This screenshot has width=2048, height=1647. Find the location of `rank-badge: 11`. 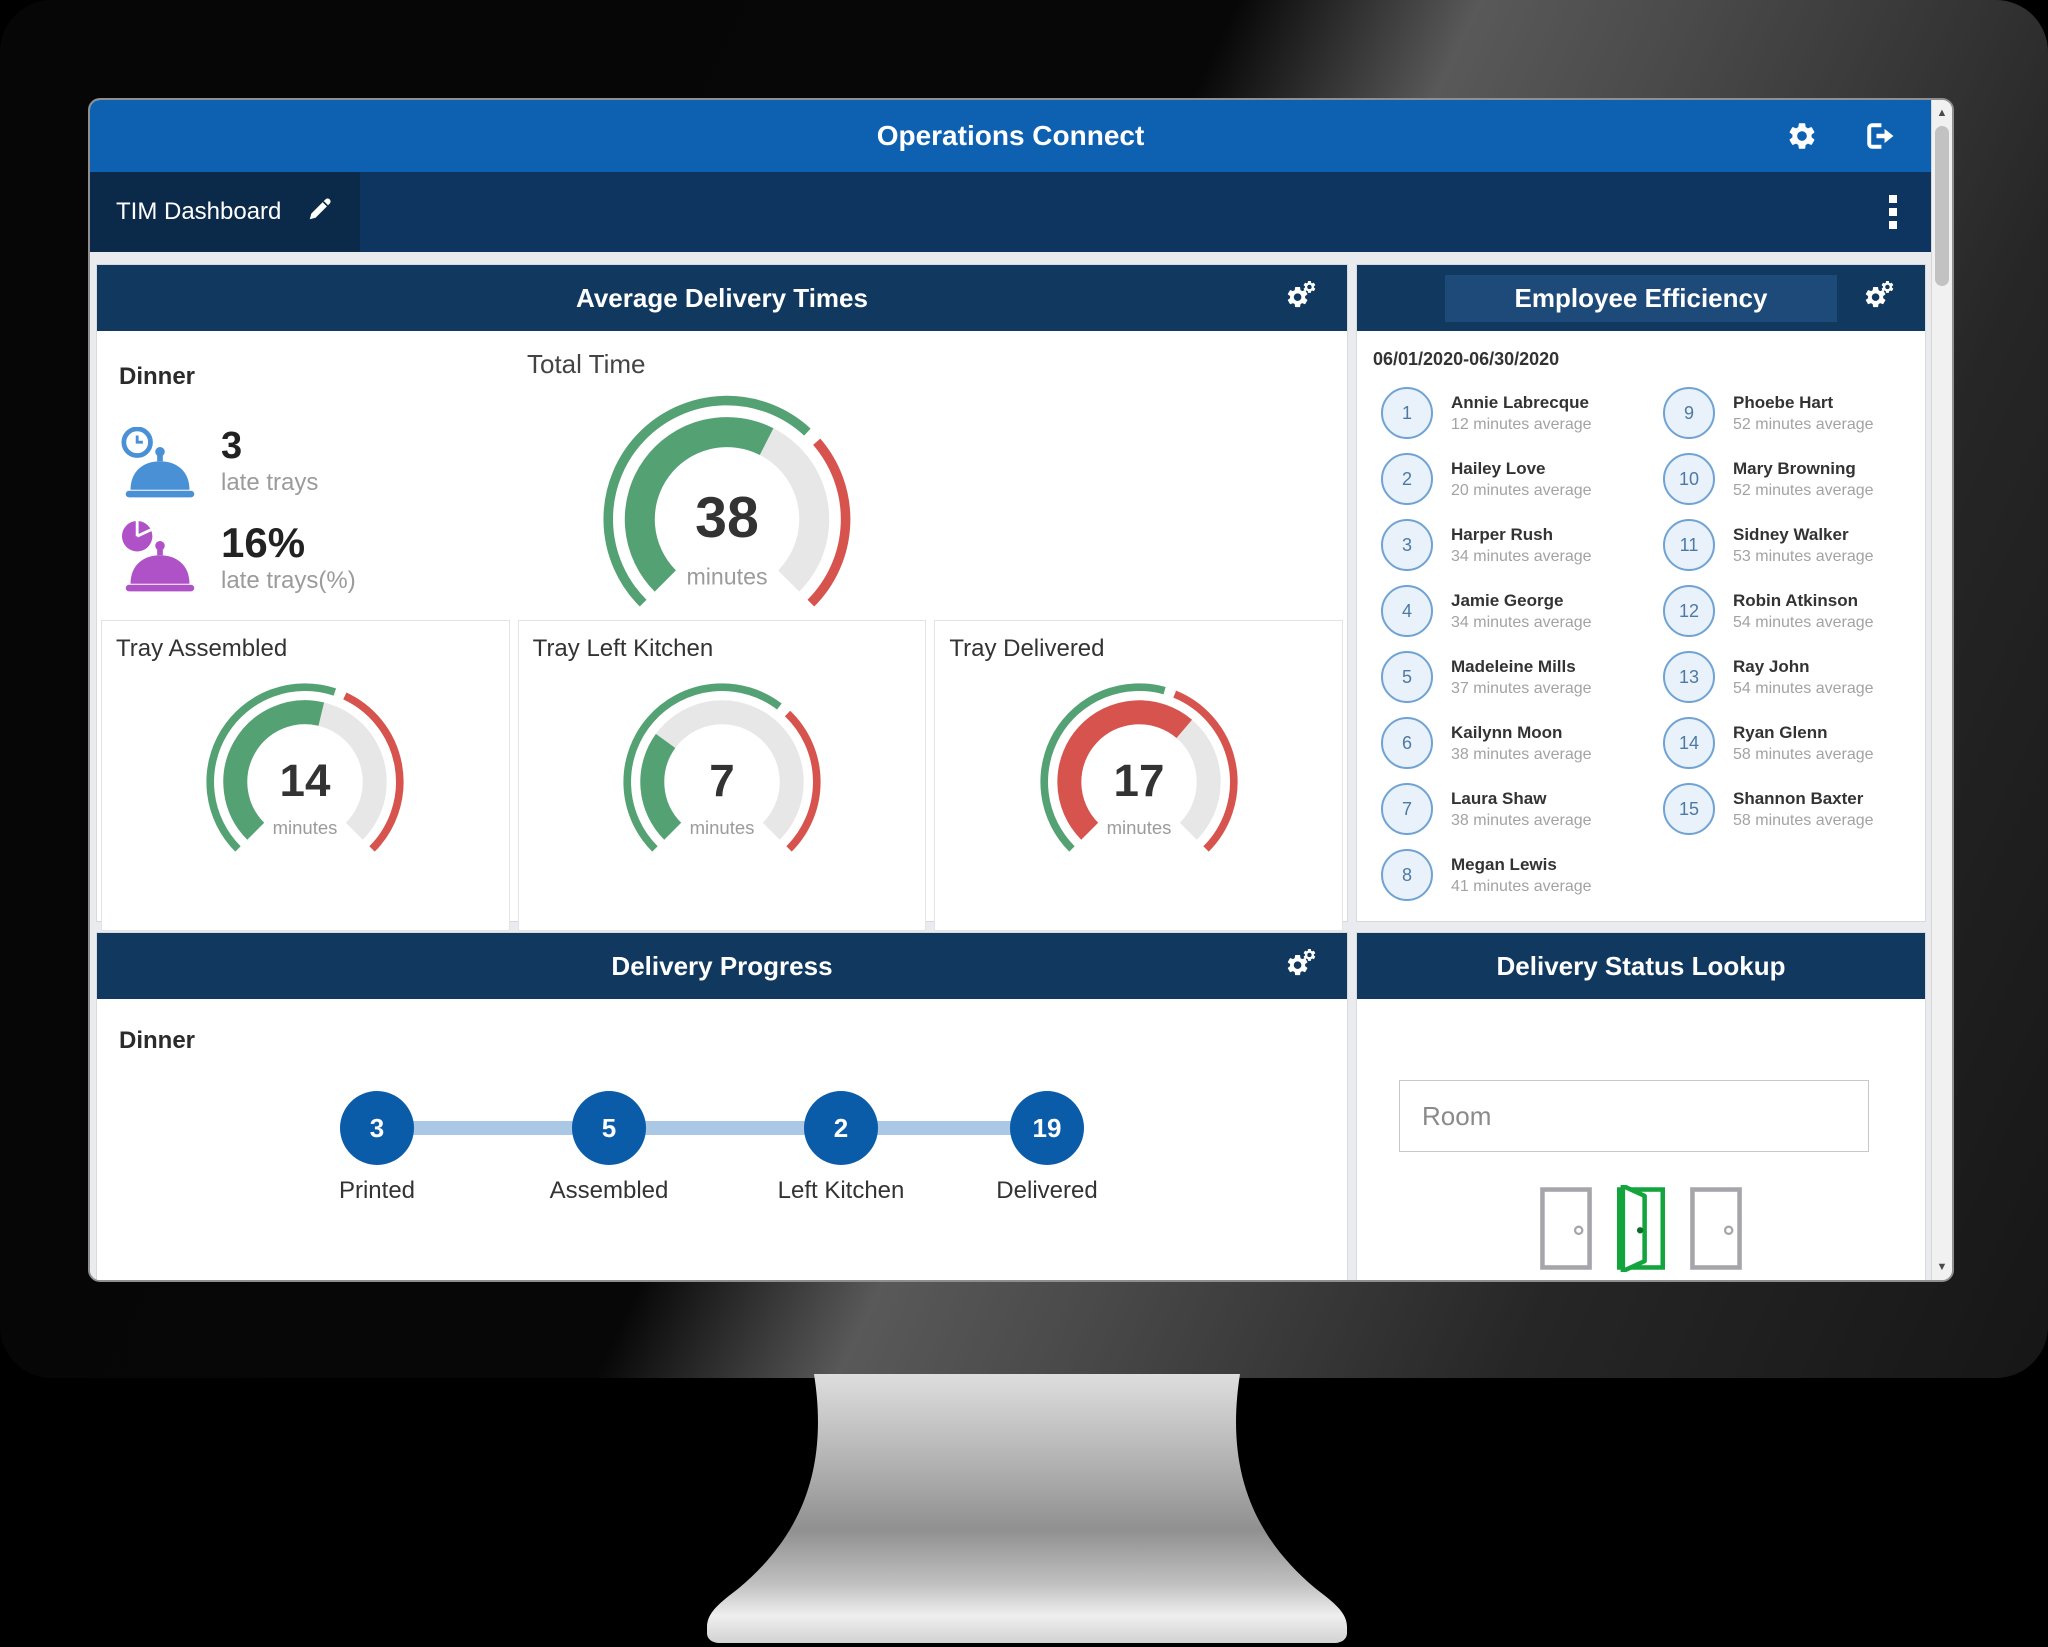

rank-badge: 11 is located at coordinates (1689, 545).